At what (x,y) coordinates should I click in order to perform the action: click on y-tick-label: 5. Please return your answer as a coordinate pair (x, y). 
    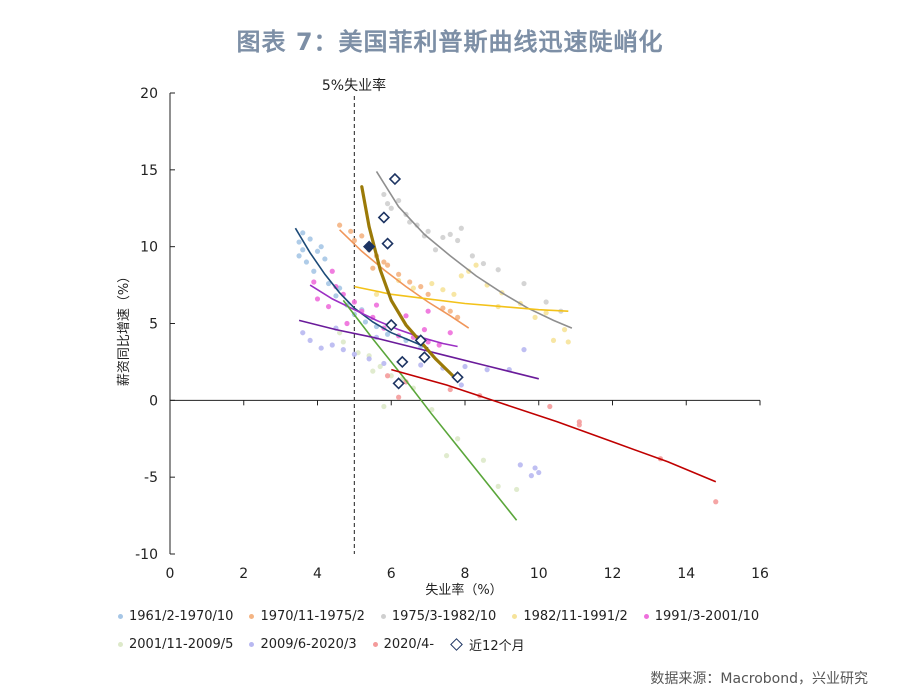
    Looking at the image, I should click on (153, 325).